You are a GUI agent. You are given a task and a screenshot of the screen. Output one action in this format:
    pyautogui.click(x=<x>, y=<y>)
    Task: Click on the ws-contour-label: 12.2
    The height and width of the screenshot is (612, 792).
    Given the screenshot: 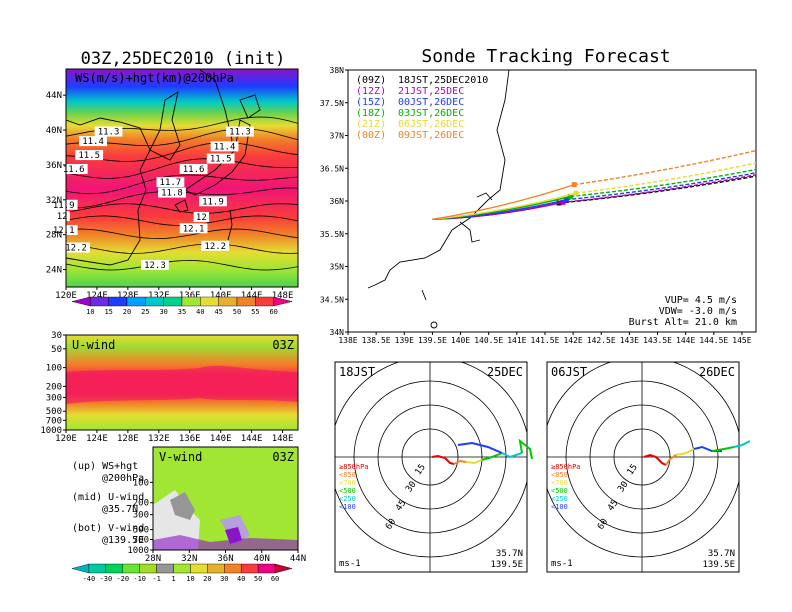 What is the action you would take?
    pyautogui.click(x=76, y=248)
    